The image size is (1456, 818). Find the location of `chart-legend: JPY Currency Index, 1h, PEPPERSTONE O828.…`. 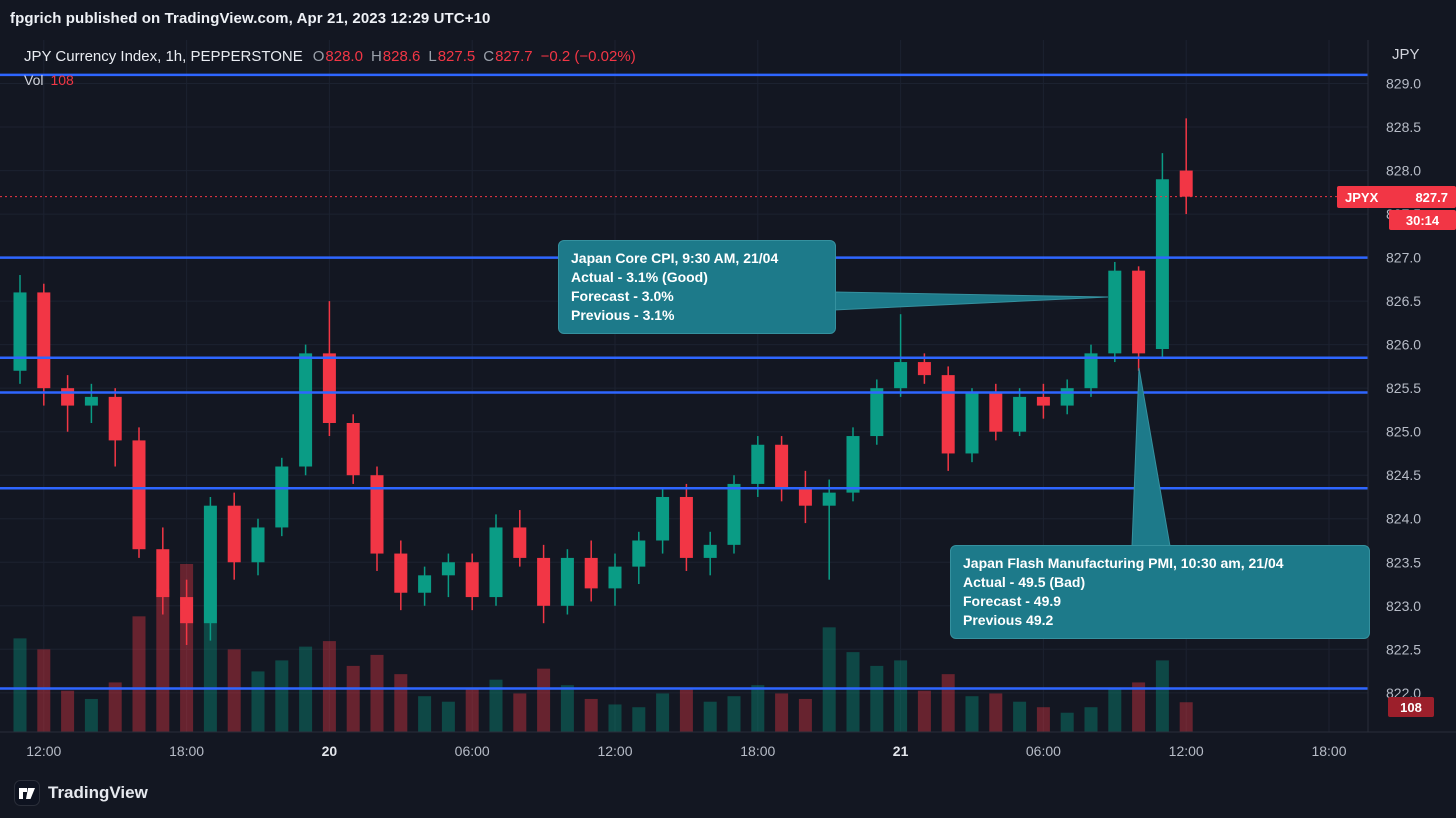

chart-legend: JPY Currency Index, 1h, PEPPERSTONE O828.… is located at coordinates (330, 56).